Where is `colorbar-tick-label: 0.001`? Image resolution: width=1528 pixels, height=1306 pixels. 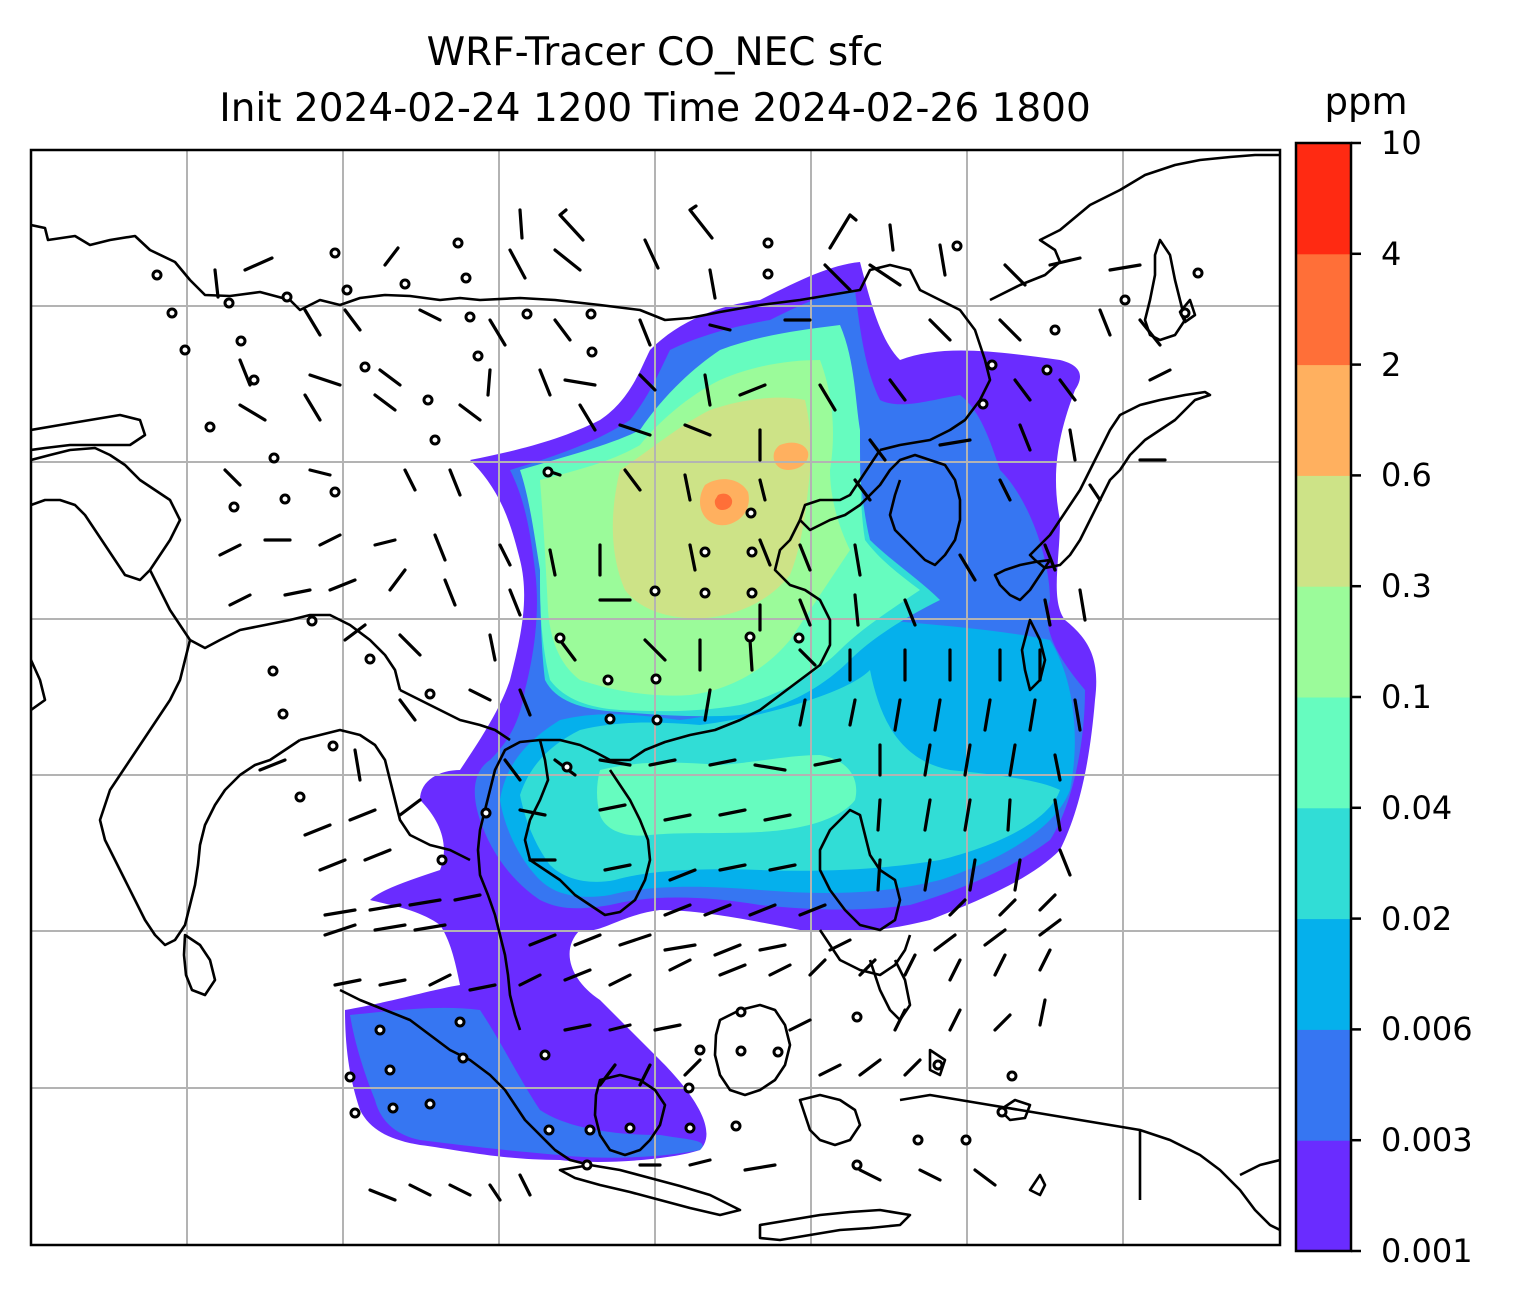
colorbar-tick-label: 0.001 is located at coordinates (1427, 1251).